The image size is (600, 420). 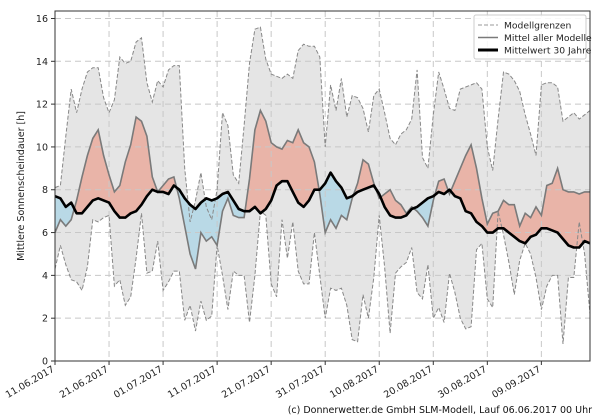 I want to click on legend-label: Modellgrenzen, so click(x=537, y=26).